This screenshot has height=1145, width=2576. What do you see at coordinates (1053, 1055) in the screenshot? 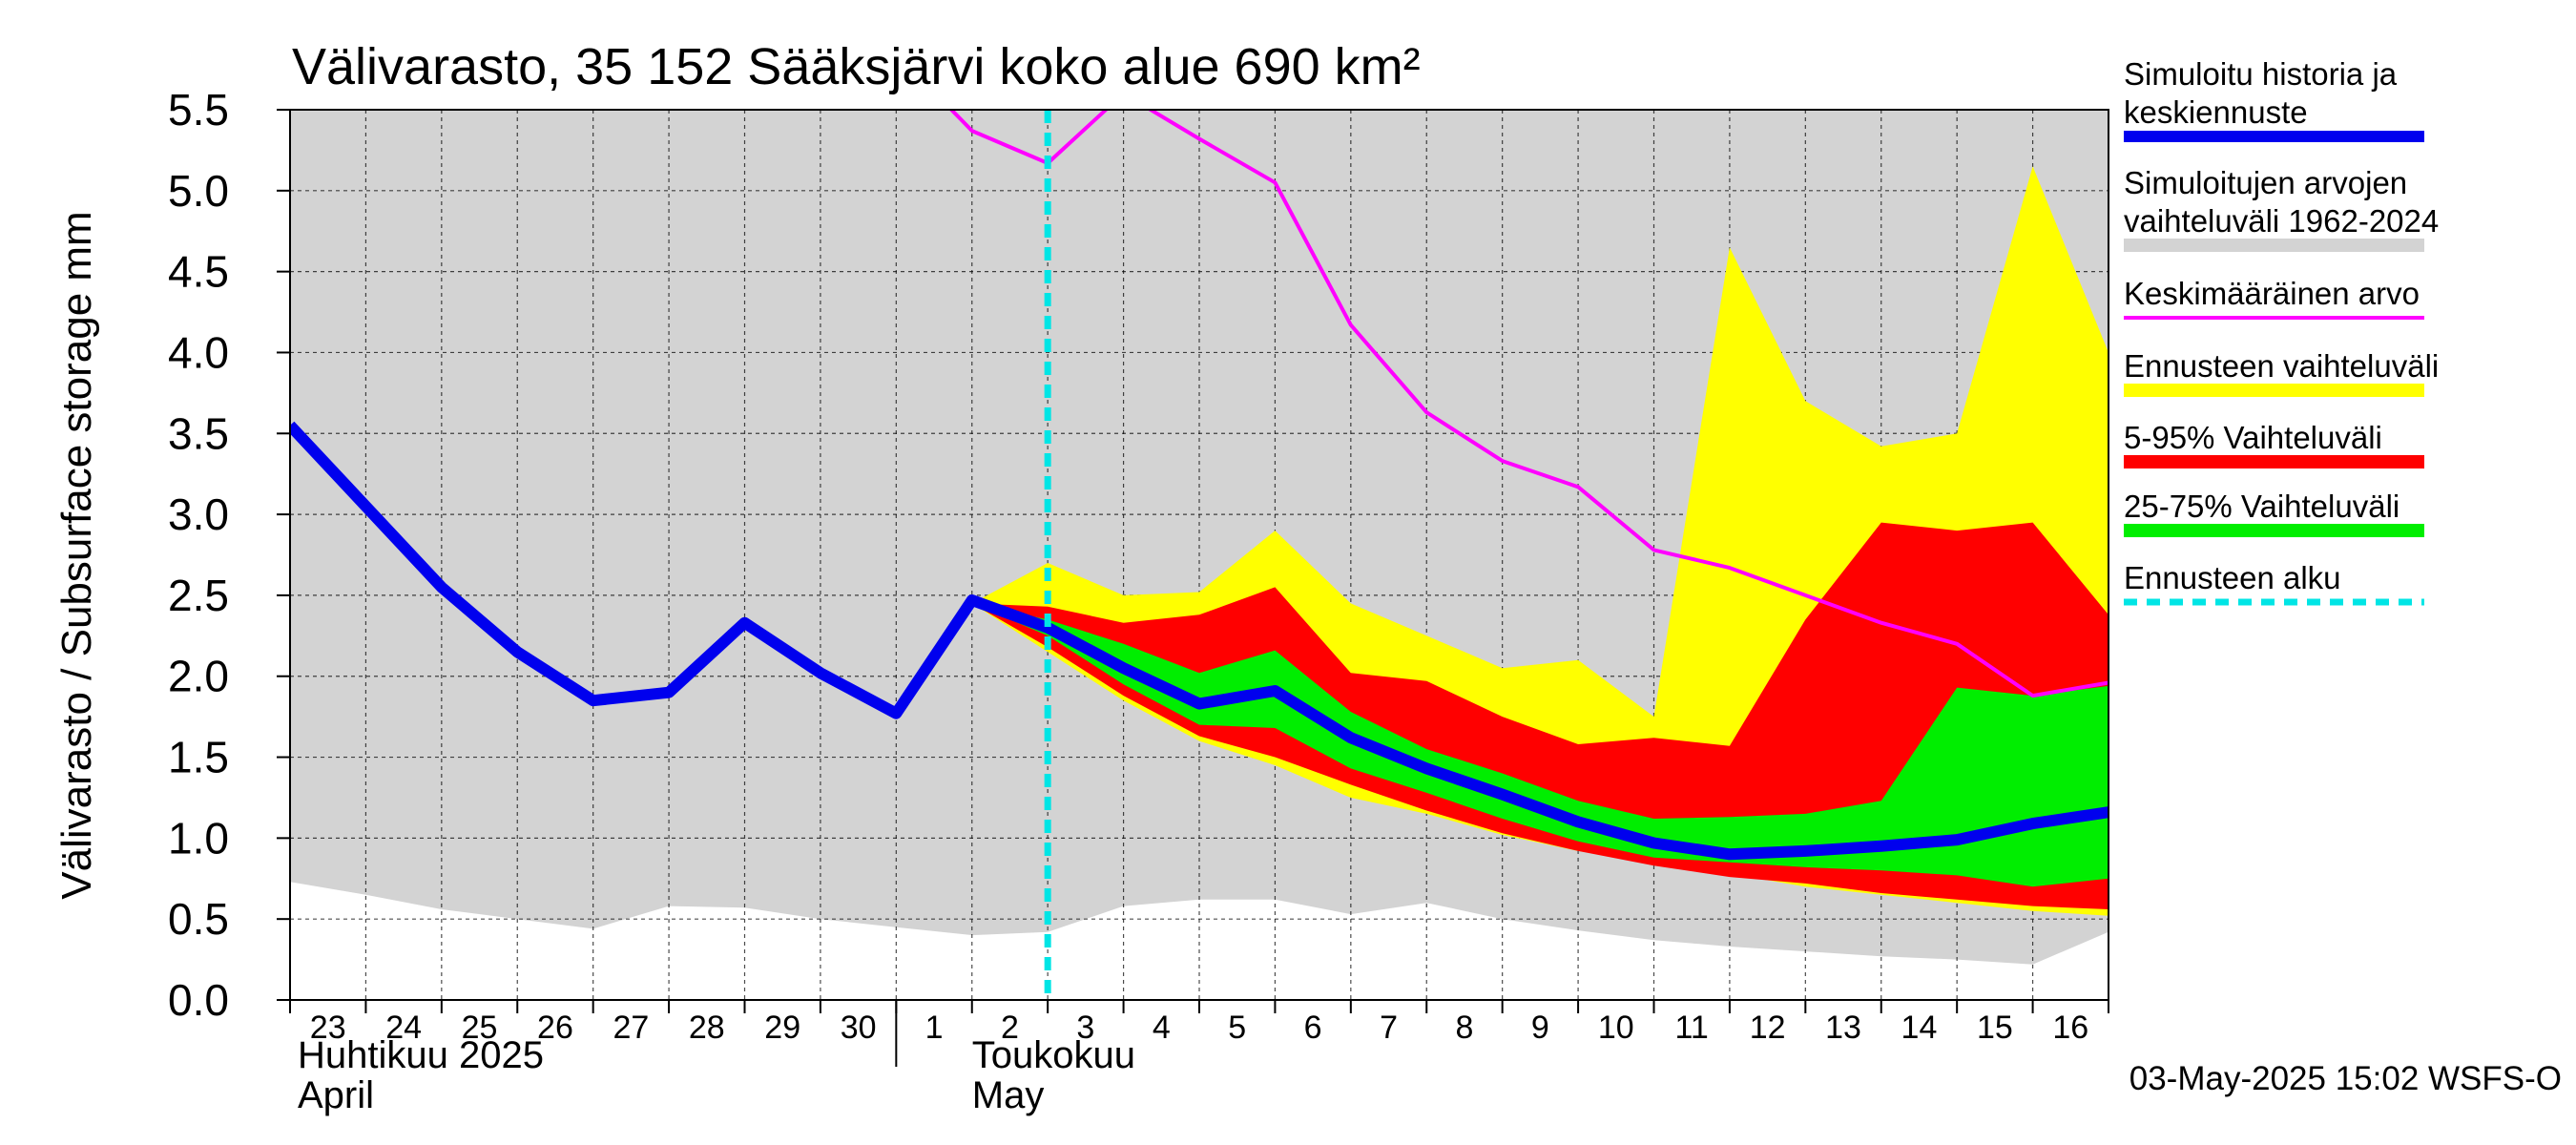
I see `month-label-may-fi: Toukokuu` at bounding box center [1053, 1055].